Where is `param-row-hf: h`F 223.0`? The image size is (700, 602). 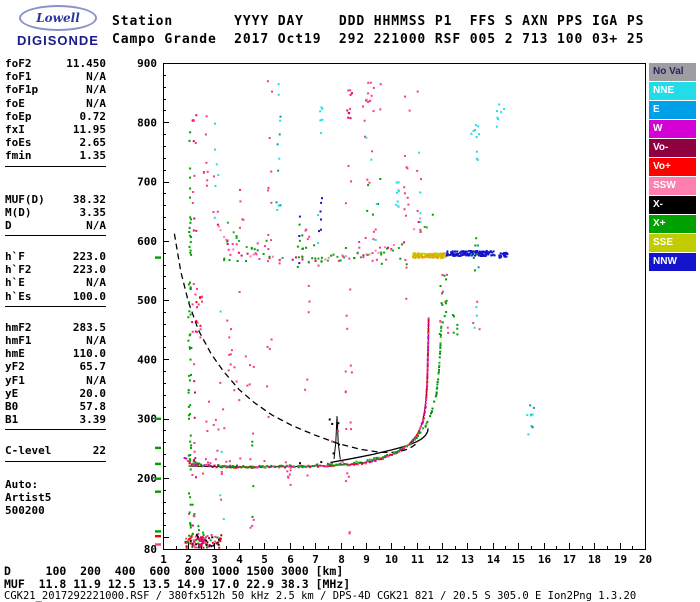 param-row-hf: h`F 223.0 is located at coordinates (55, 256).